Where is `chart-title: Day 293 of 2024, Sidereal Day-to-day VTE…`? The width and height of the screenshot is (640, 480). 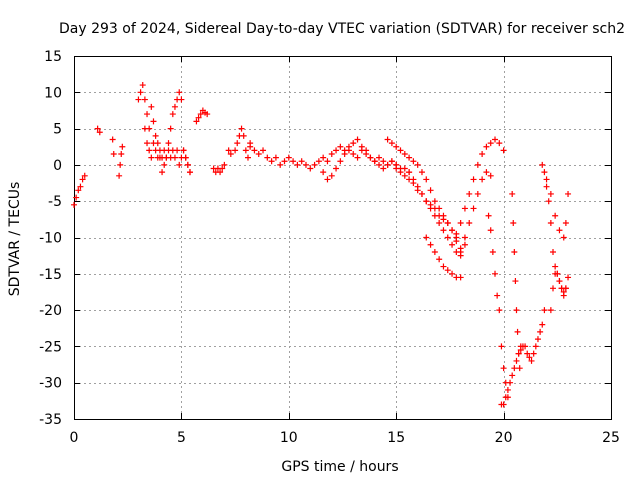
chart-title: Day 293 of 2024, Sidereal Day-to-day VTE… is located at coordinates (342, 29).